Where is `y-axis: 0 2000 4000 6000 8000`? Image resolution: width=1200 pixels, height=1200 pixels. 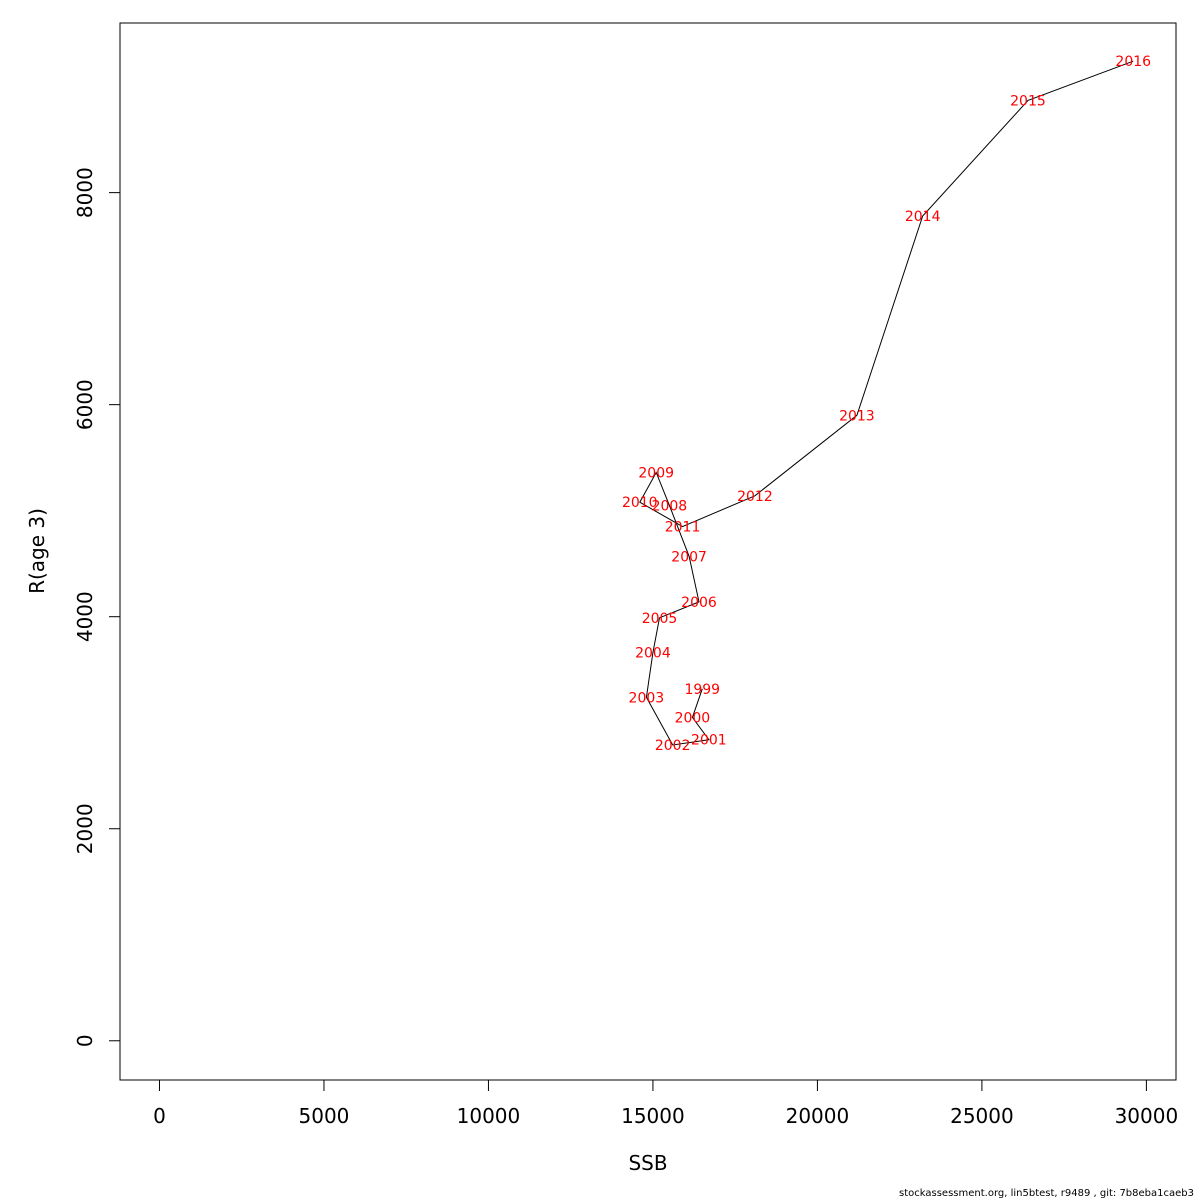
y-axis: 0 2000 4000 6000 8000 is located at coordinates (97, 607).